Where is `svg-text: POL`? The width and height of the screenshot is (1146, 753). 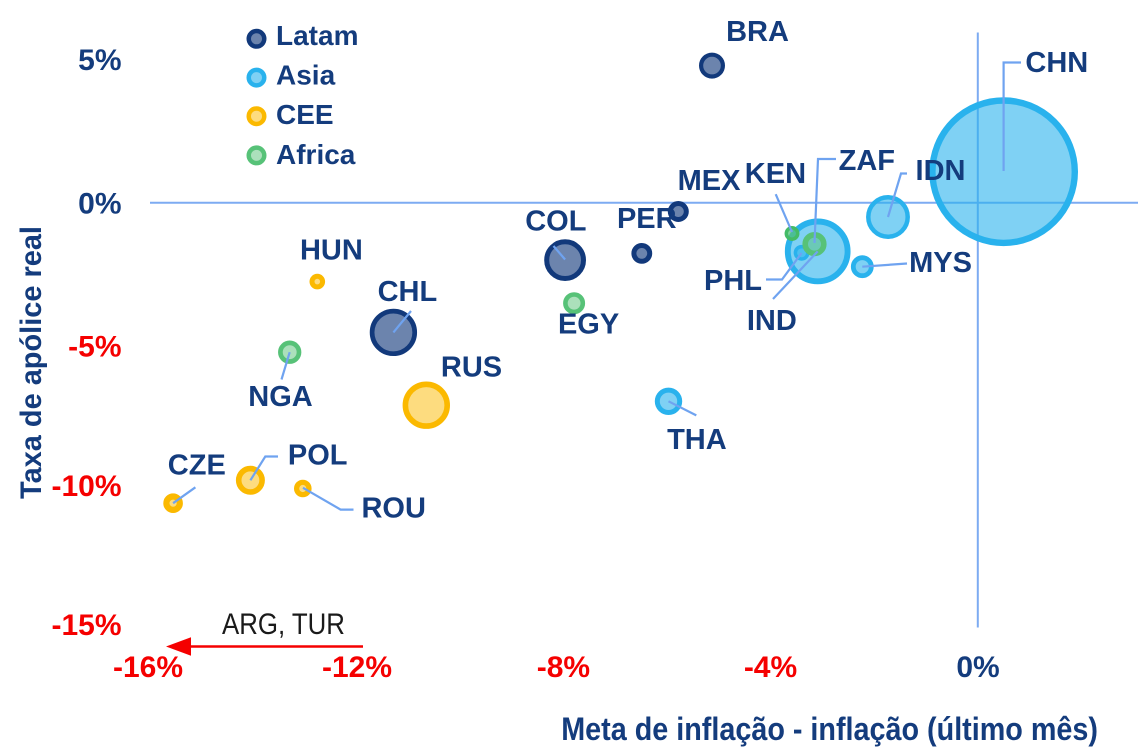 svg-text: POL is located at coordinates (318, 456).